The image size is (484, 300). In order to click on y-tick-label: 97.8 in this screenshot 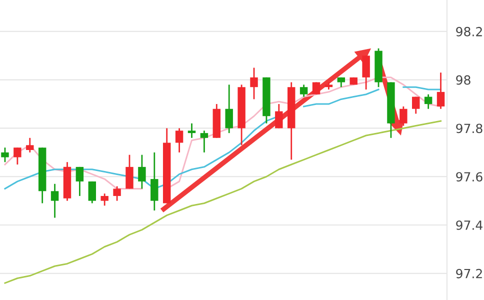, I will do `click(469, 129)`.